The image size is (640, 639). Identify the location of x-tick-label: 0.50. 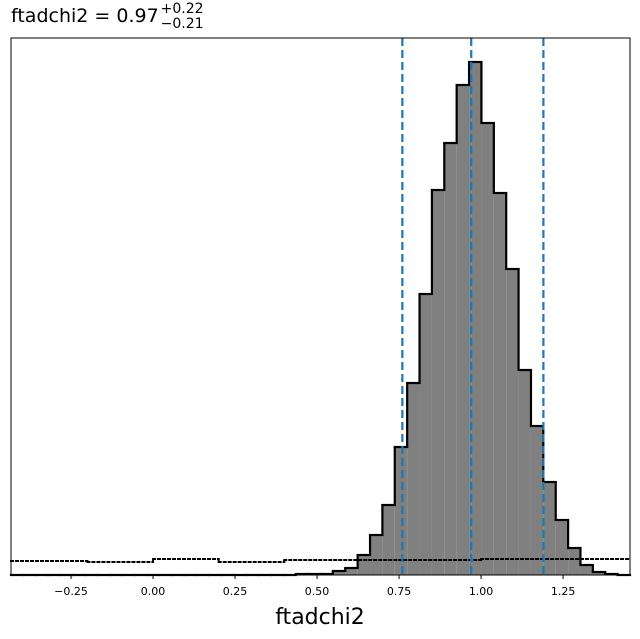
(317, 591).